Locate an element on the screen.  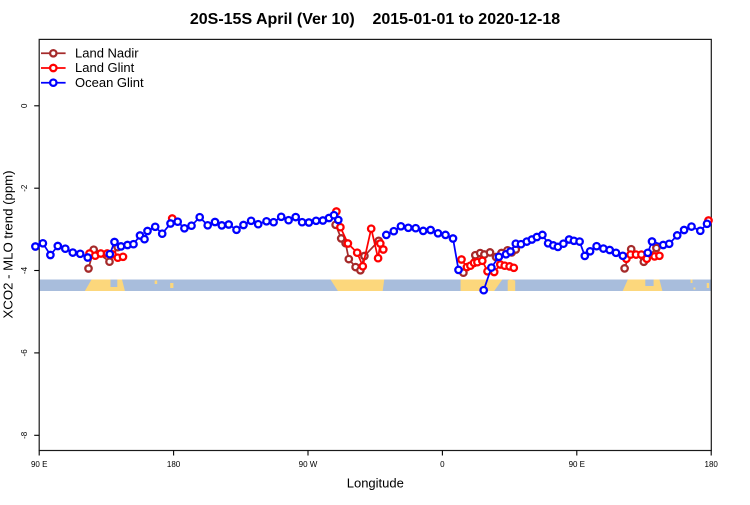
svg-text: XCO2 - MLO trend (ppm) is located at coordinates (7, 244).